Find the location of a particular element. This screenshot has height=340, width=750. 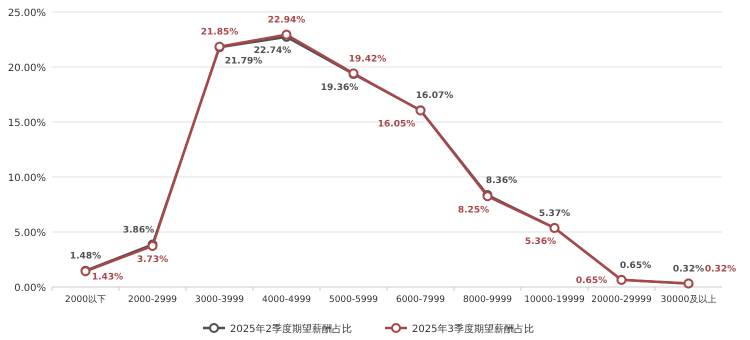

x-tick-label: 20000-29999 is located at coordinates (621, 300).